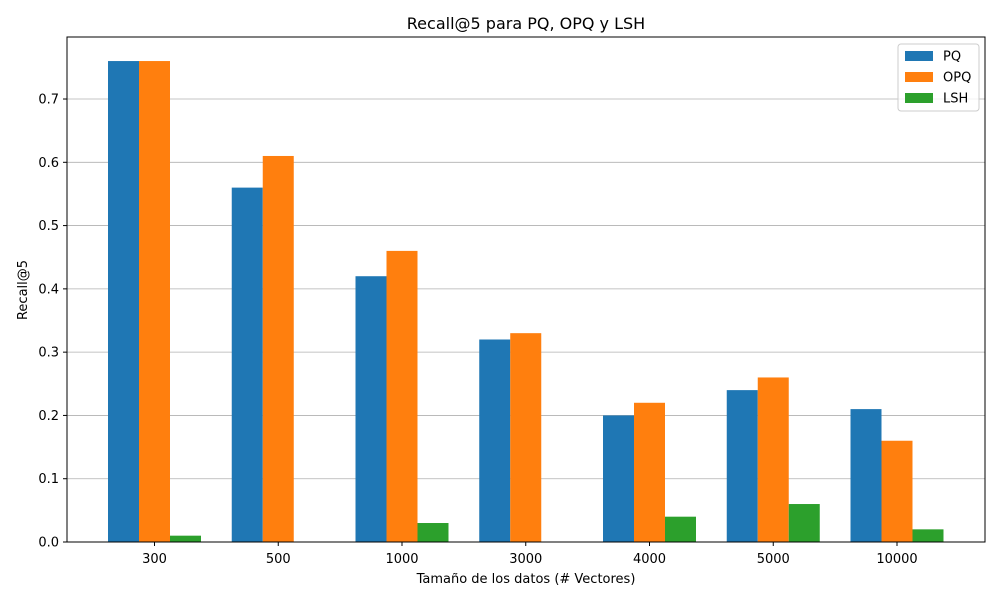 Image resolution: width=1000 pixels, height=604 pixels. Describe the element at coordinates (48, 479) in the screenshot. I see `y-tick-label: 0.1` at that location.